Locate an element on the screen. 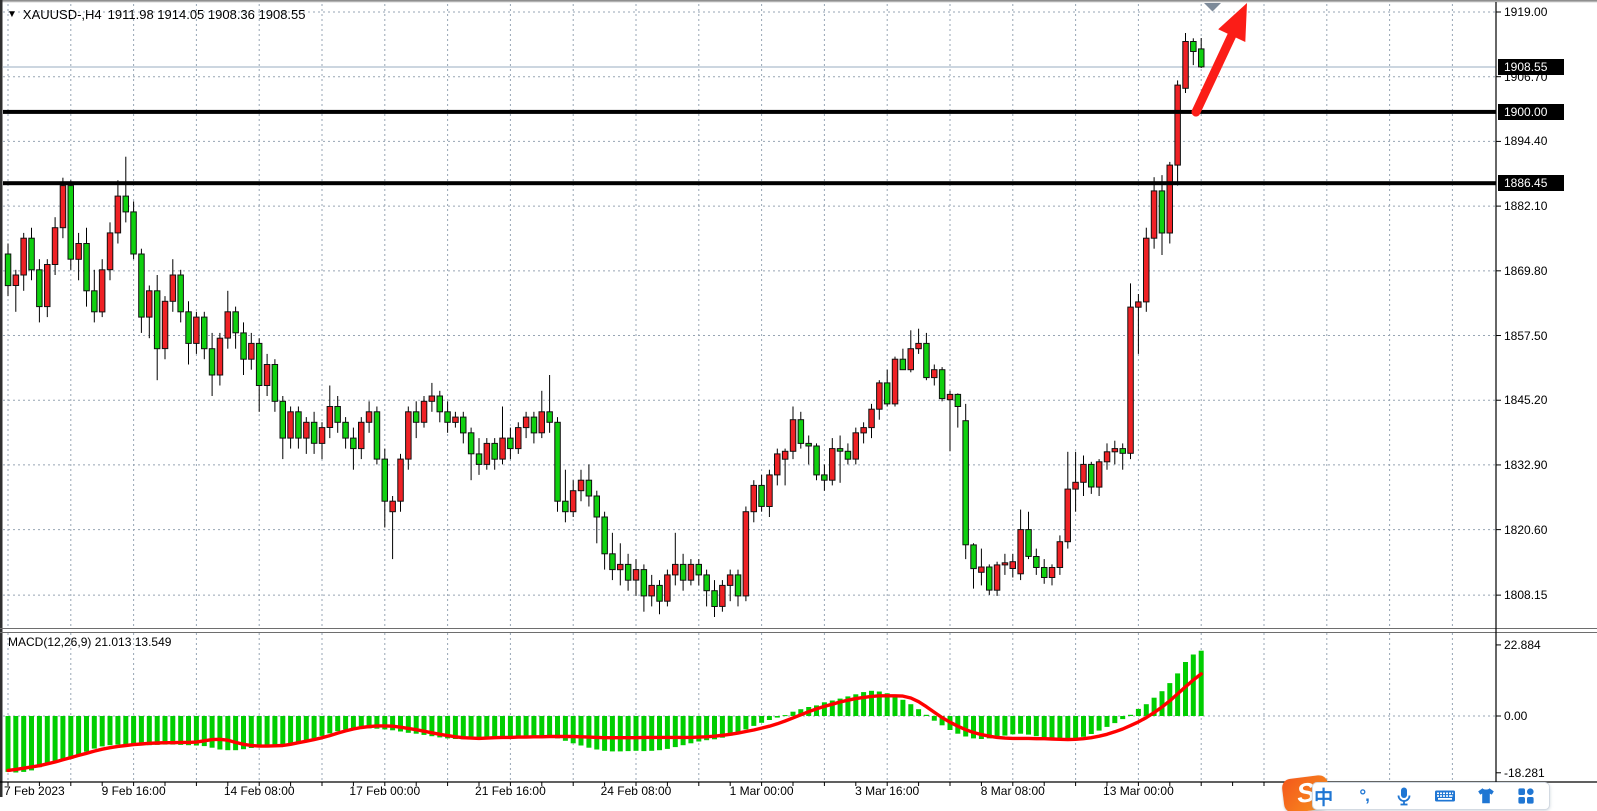  window-top-border is located at coordinates (798, 1).